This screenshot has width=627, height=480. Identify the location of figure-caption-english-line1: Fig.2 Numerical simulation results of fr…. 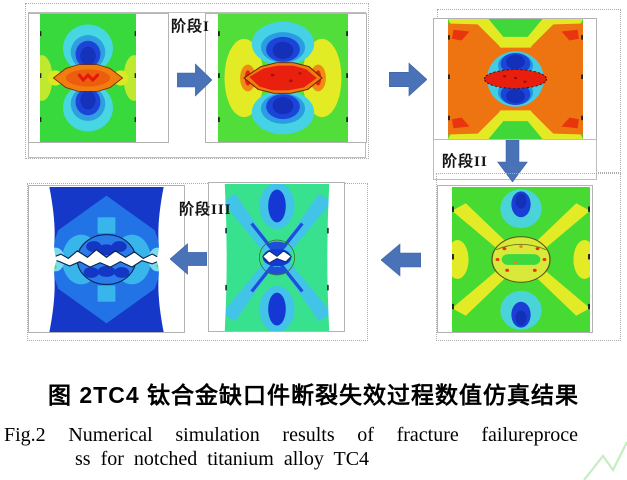
(291, 435).